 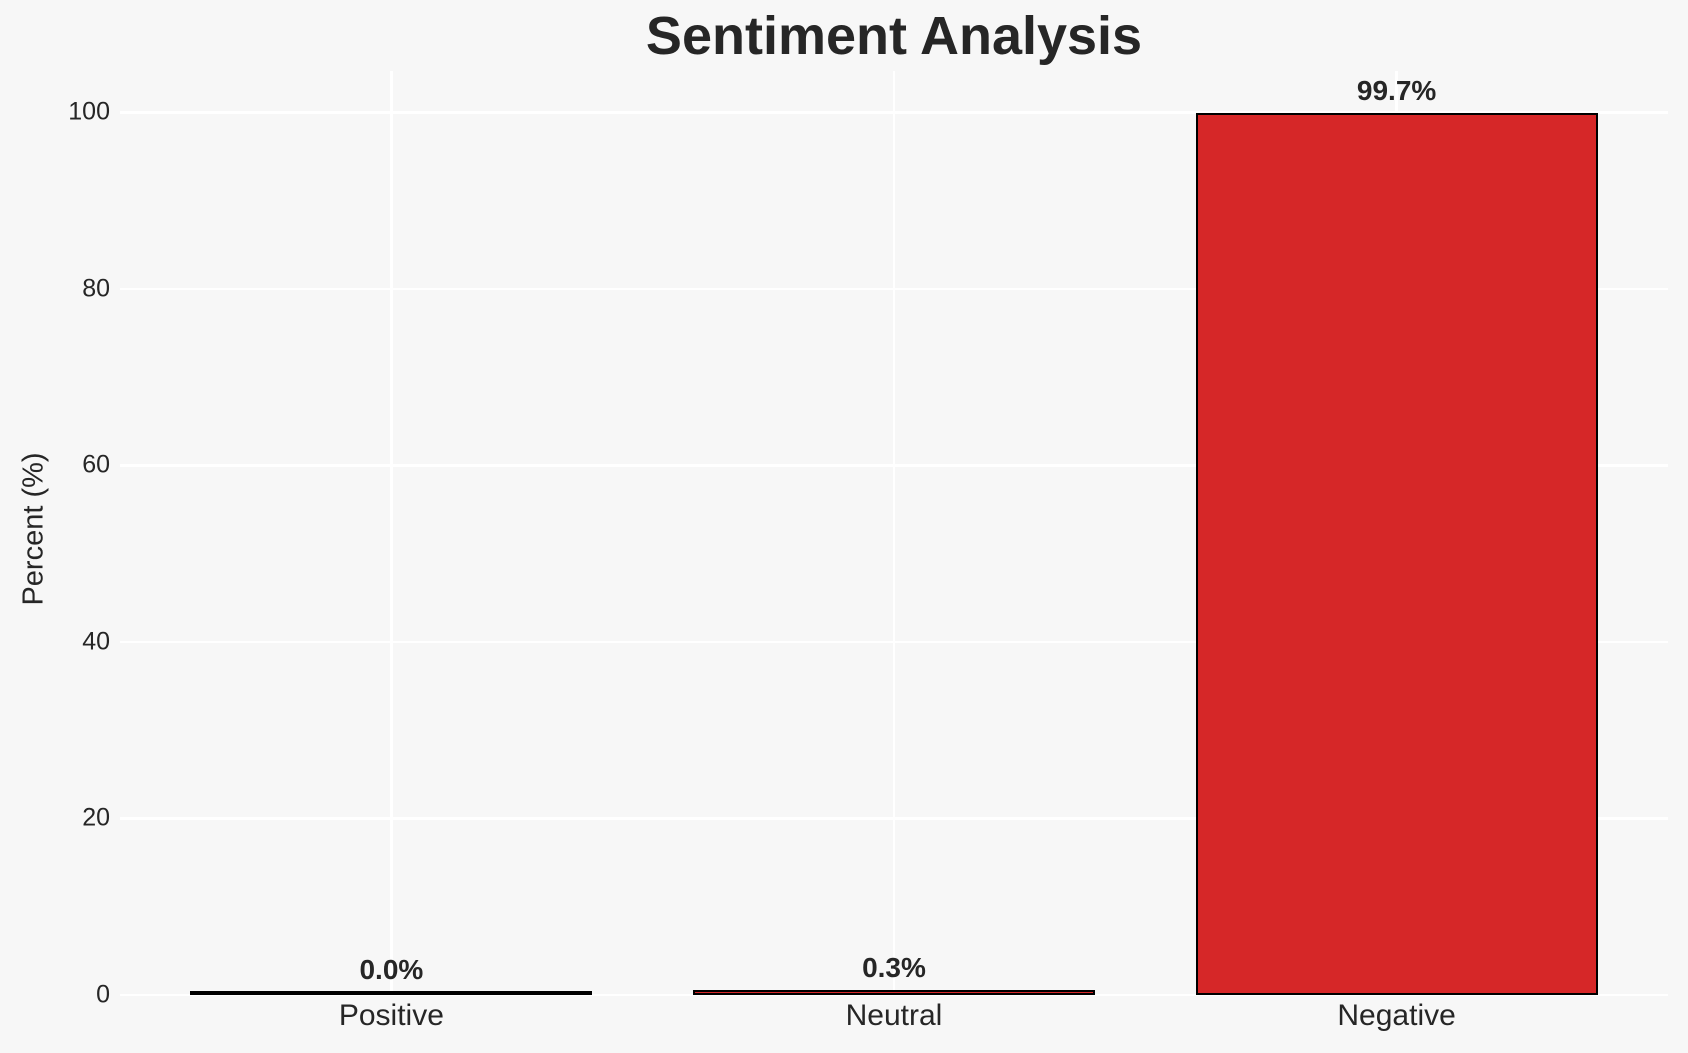 What do you see at coordinates (1396, 91) in the screenshot?
I see `bar-value-label: 99.7%` at bounding box center [1396, 91].